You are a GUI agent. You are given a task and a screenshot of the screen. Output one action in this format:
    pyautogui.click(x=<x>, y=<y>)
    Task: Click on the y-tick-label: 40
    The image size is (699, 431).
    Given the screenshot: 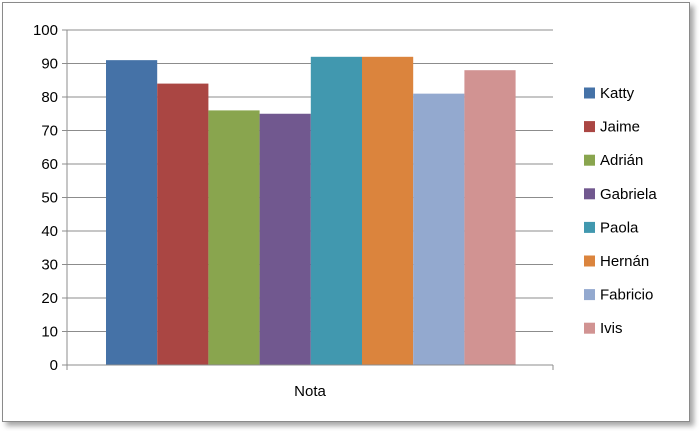 What is the action you would take?
    pyautogui.click(x=49, y=231)
    